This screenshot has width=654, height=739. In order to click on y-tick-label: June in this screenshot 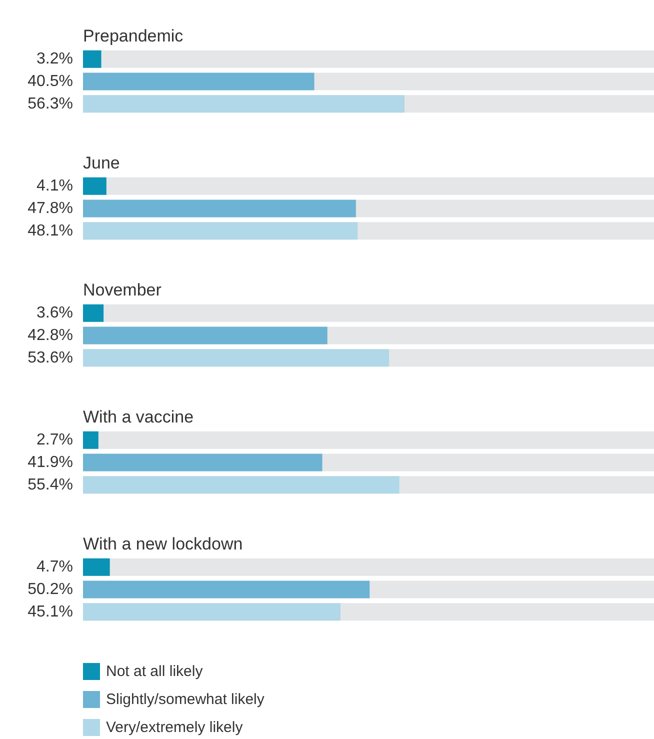, I will do `click(101, 163)`.